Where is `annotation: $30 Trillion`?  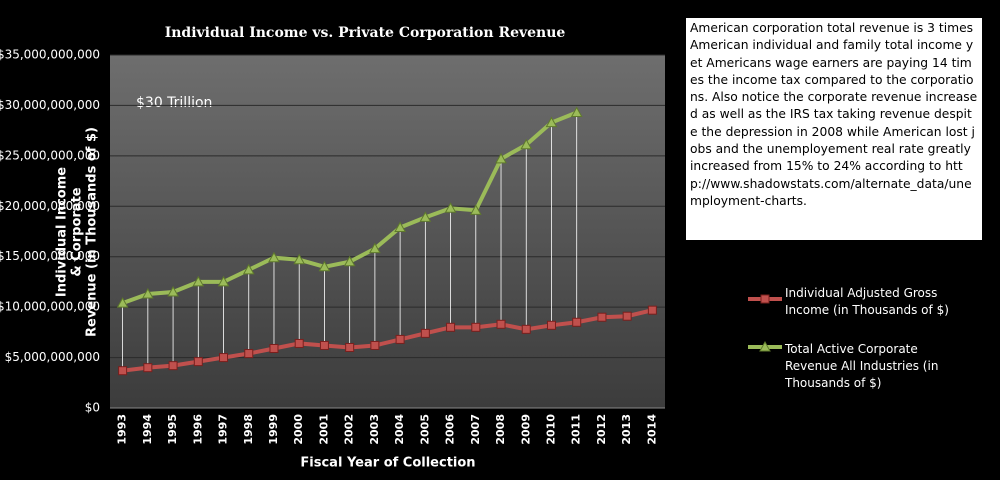 annotation: $30 Trillion is located at coordinates (174, 103).